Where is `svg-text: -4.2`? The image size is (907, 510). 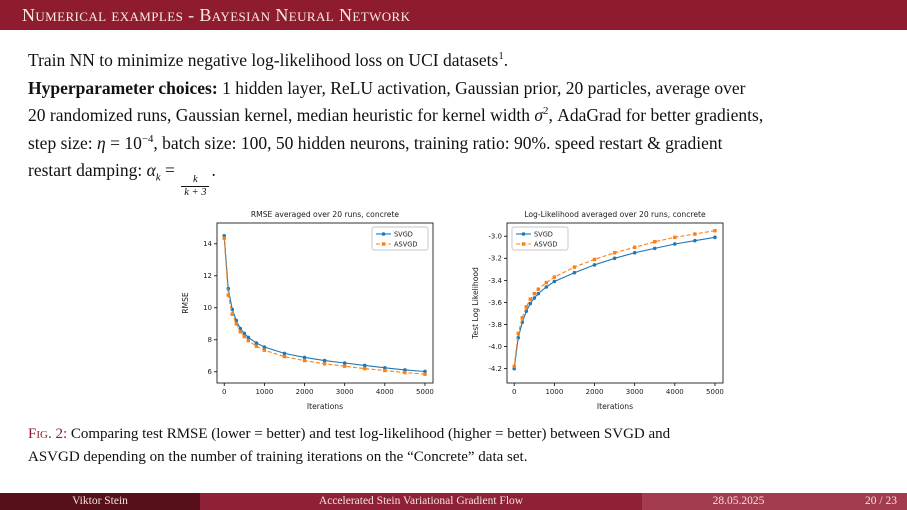 svg-text: -4.2 is located at coordinates (495, 369).